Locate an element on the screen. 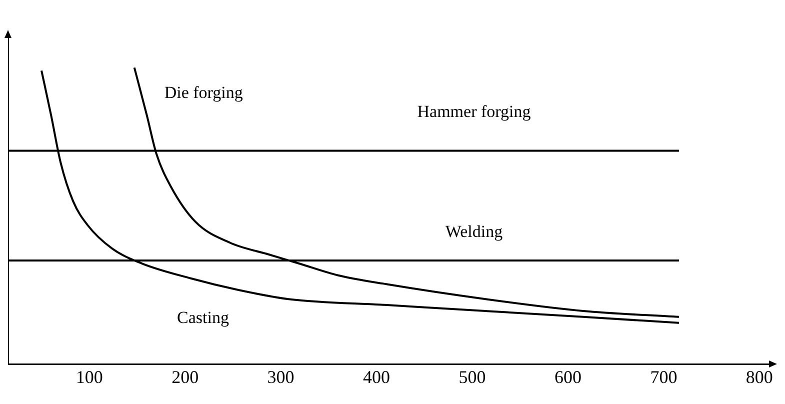 The width and height of the screenshot is (785, 404). series-label: Hammer forging is located at coordinates (474, 112).